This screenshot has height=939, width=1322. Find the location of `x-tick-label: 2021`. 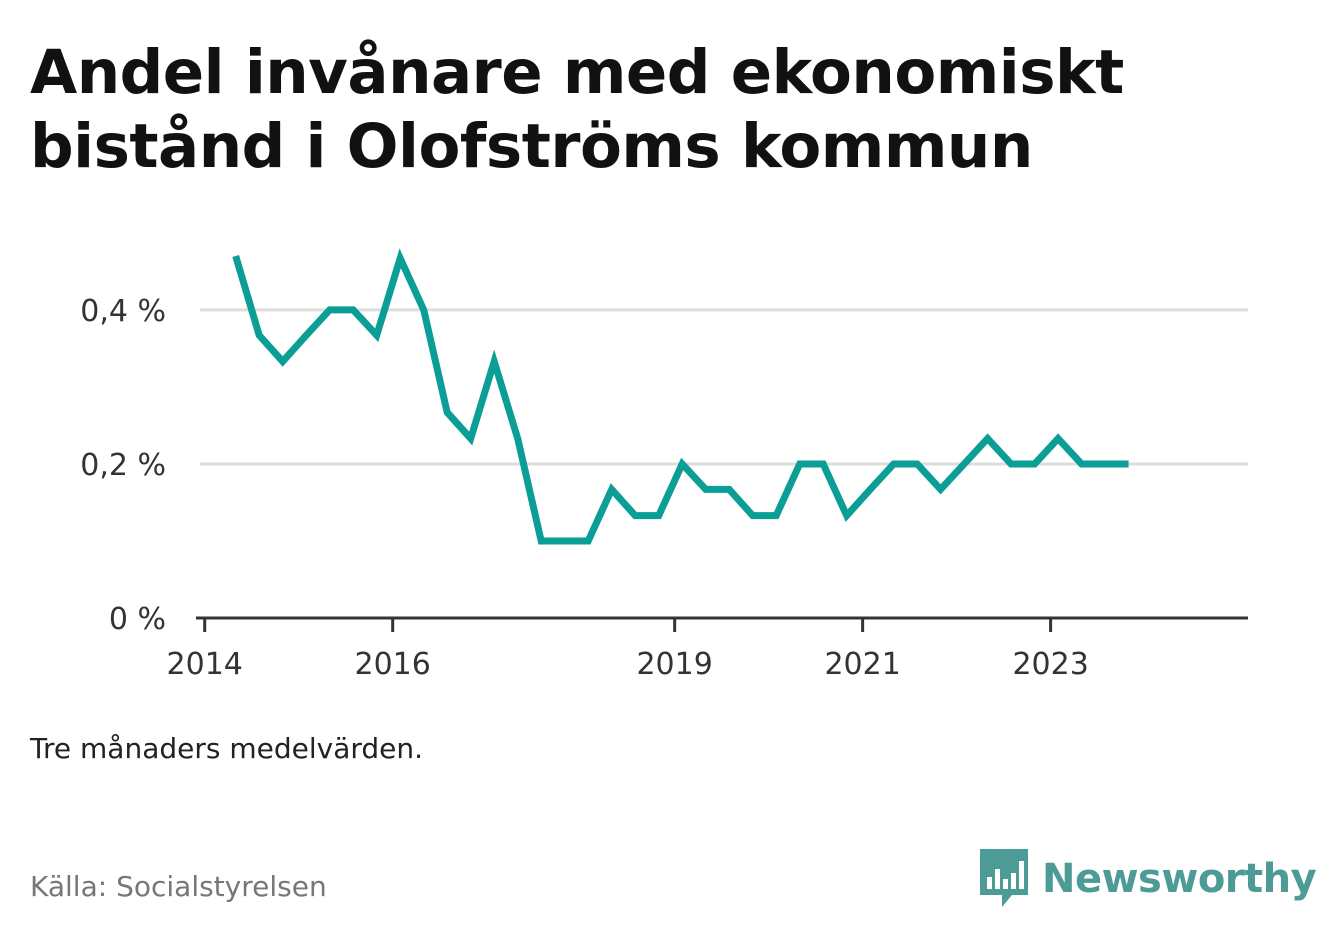

x-tick-label: 2021 is located at coordinates (862, 664).